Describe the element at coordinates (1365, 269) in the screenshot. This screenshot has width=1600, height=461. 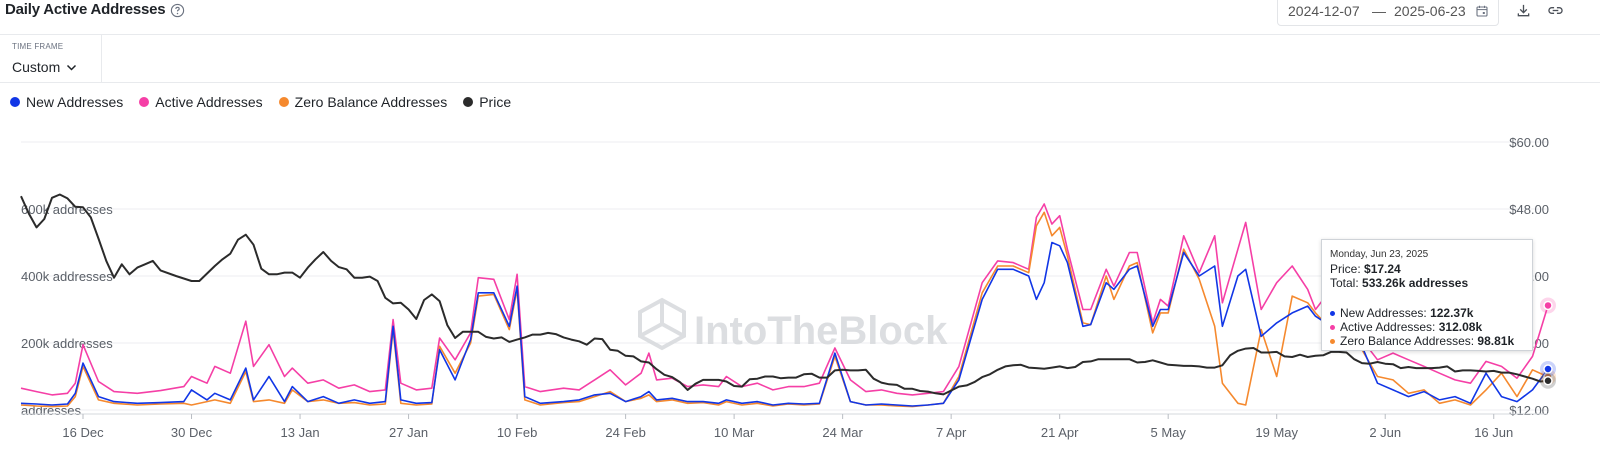
I see `tooltip-price: Price: $17.24` at that location.